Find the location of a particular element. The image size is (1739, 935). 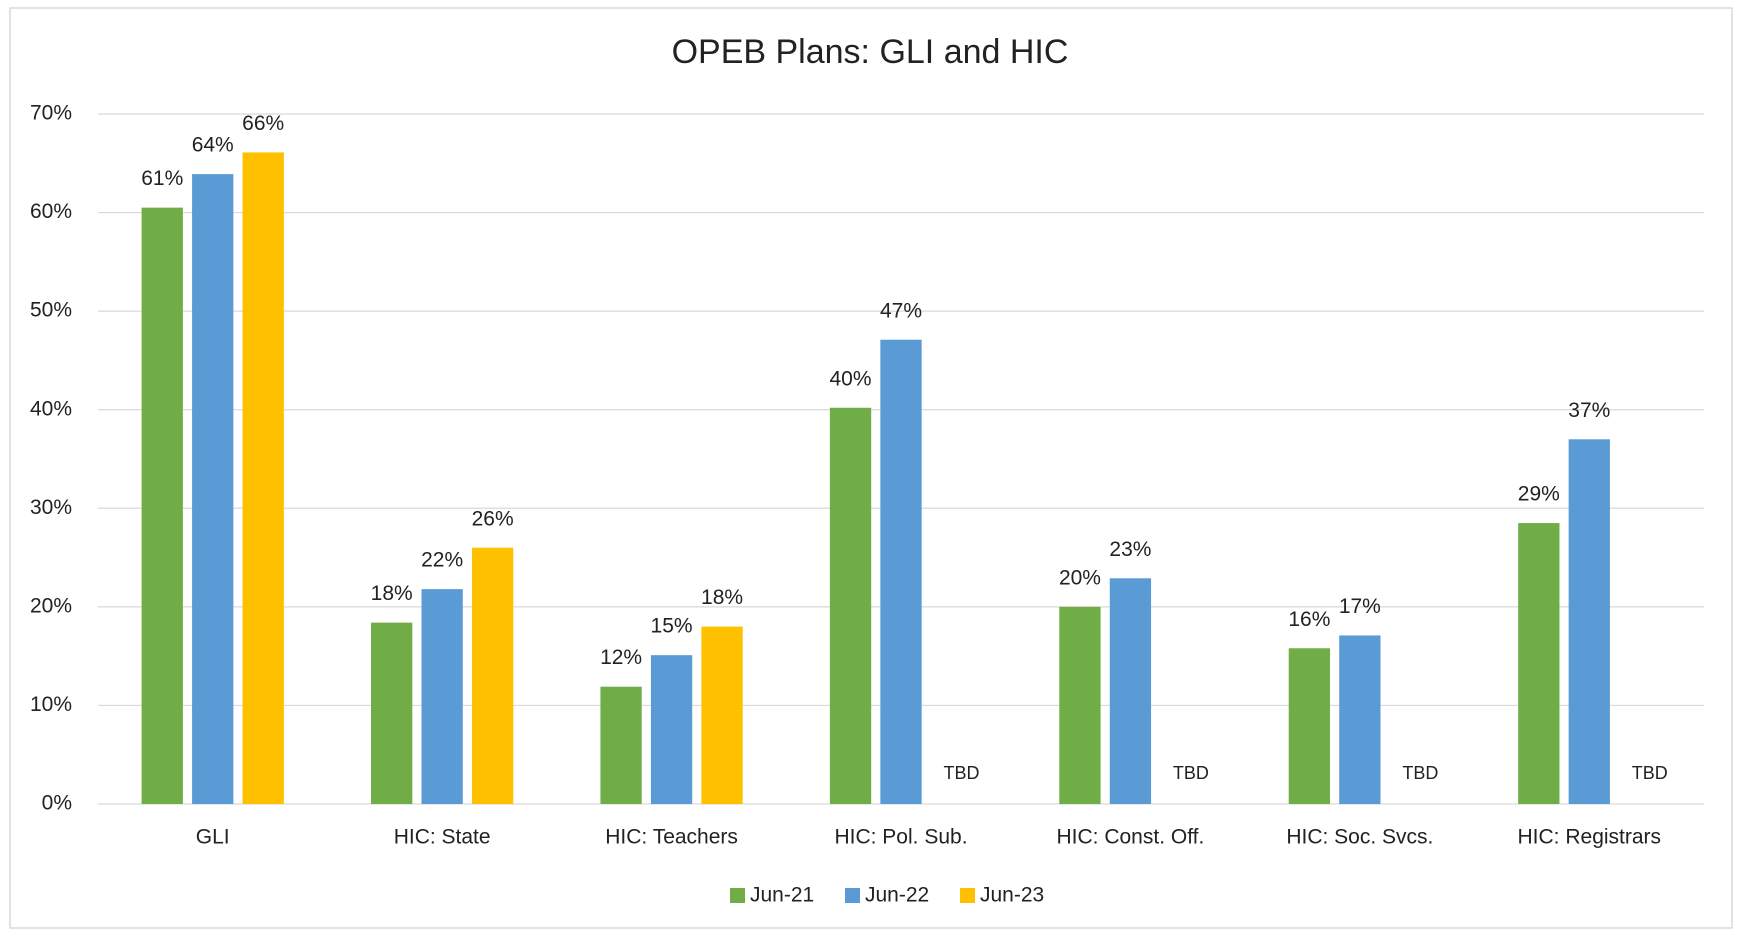

chart-title: OPEB Plans: GLI and HIC is located at coordinates (870, 52).